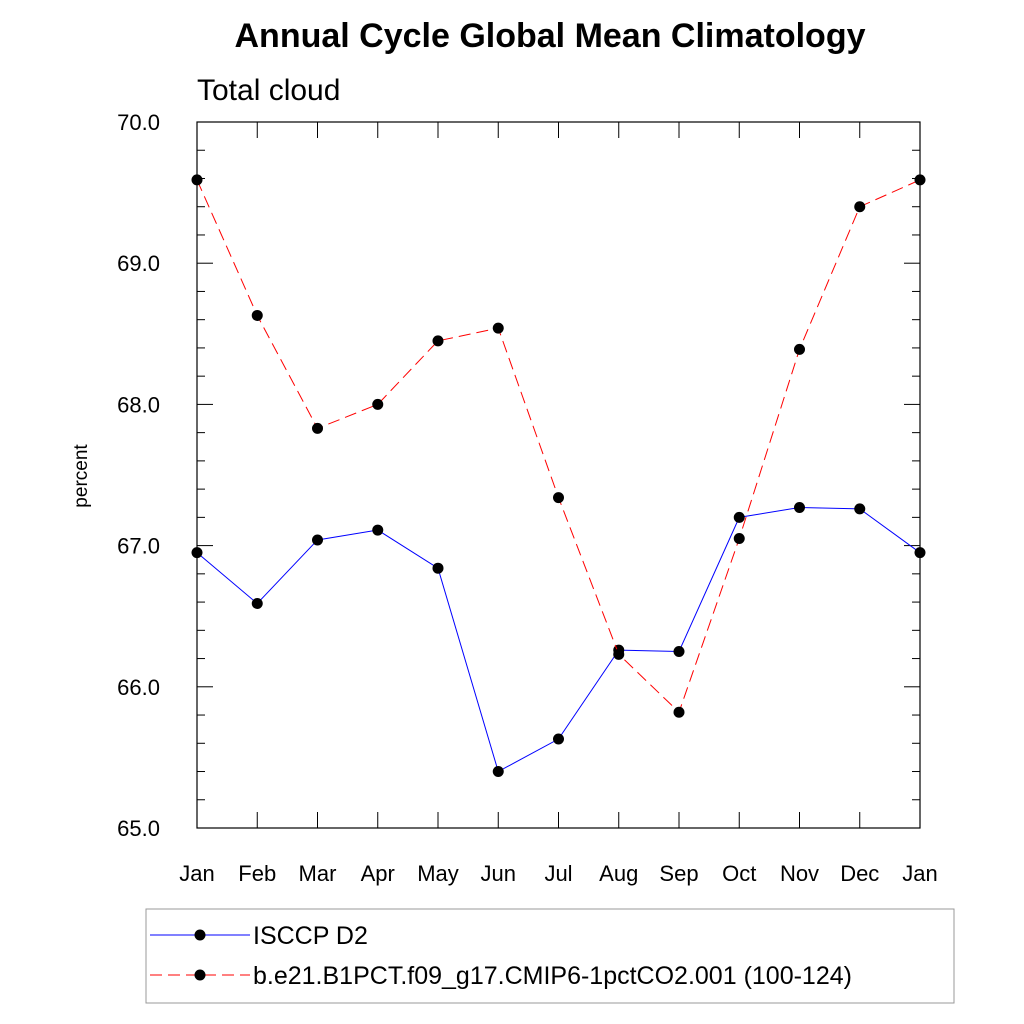 This screenshot has height=1024, width=1024. What do you see at coordinates (138, 828) in the screenshot?
I see `y-tick-label: 65.0` at bounding box center [138, 828].